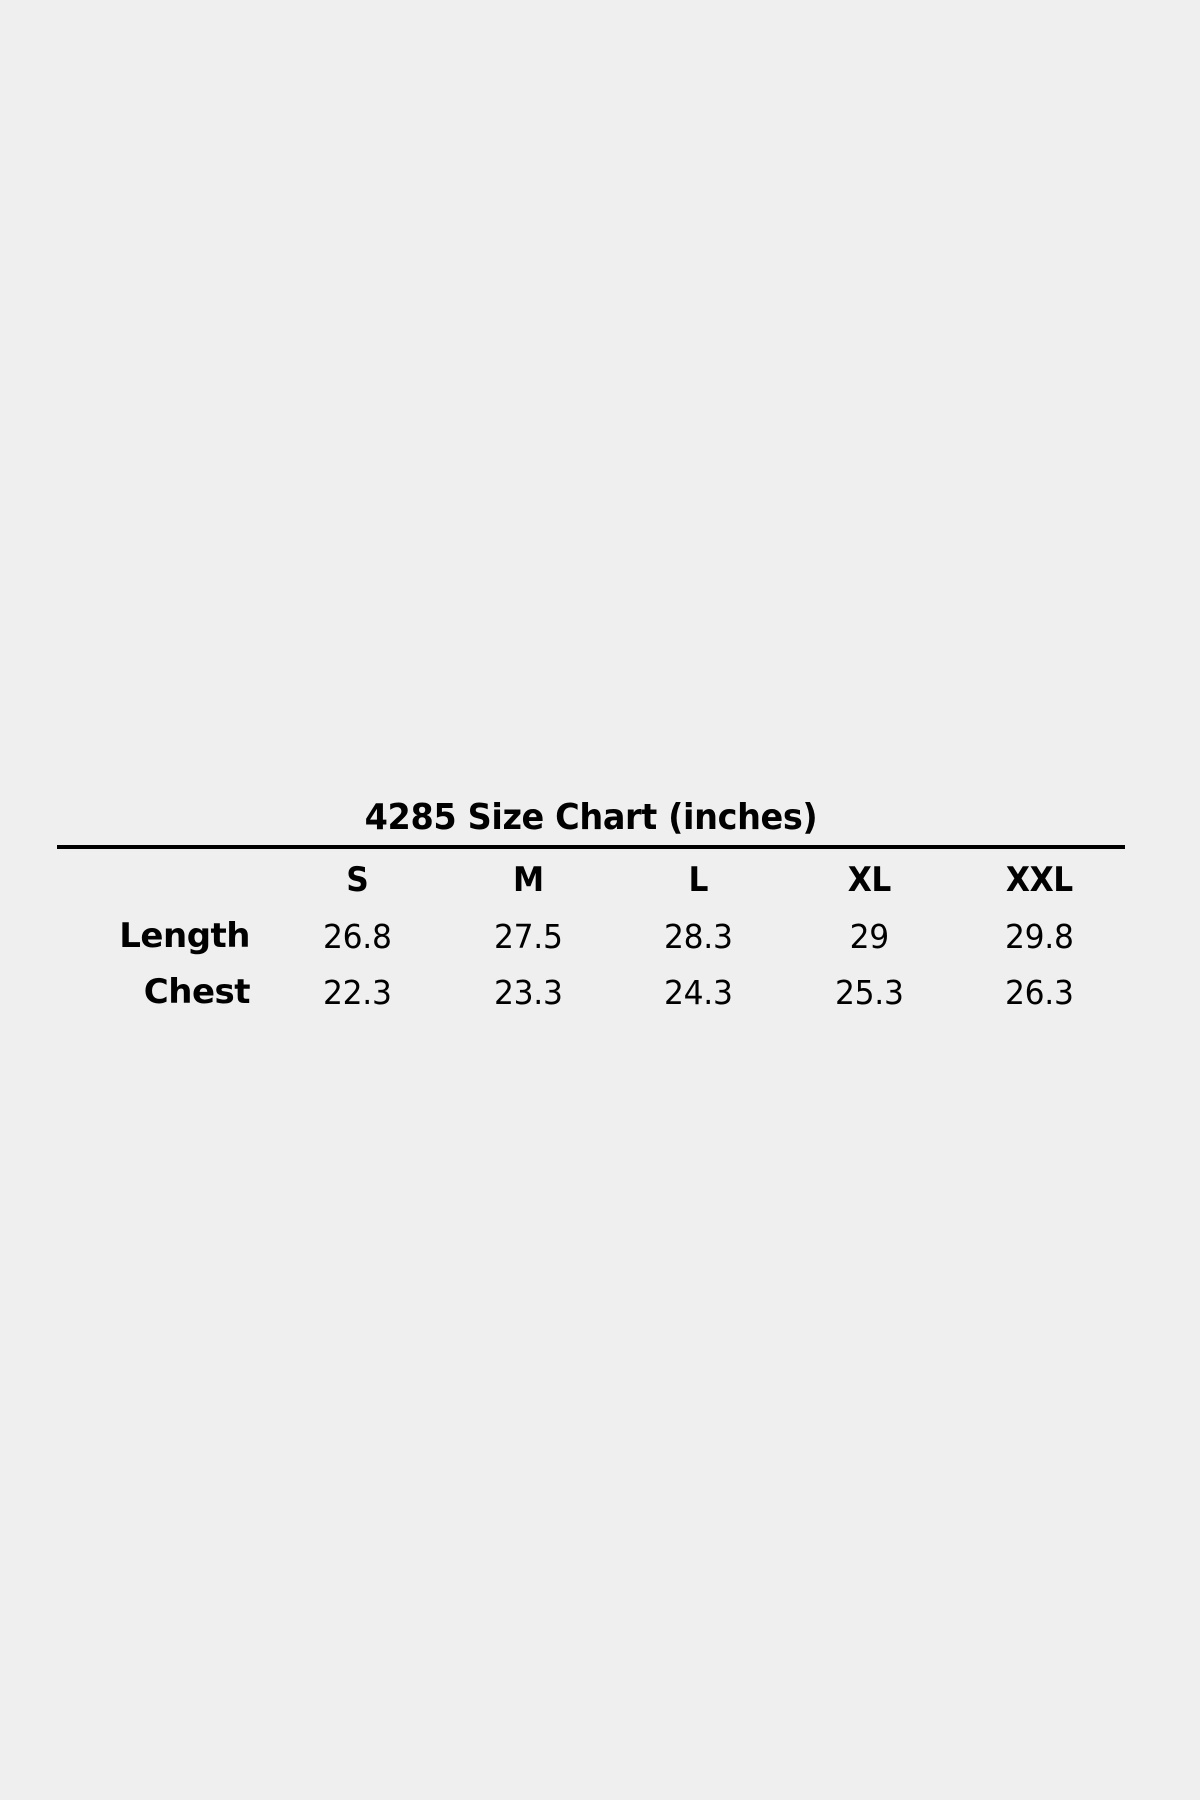 Image resolution: width=1200 pixels, height=1800 pixels. I want to click on row-label-chest: Chest, so click(197, 992).